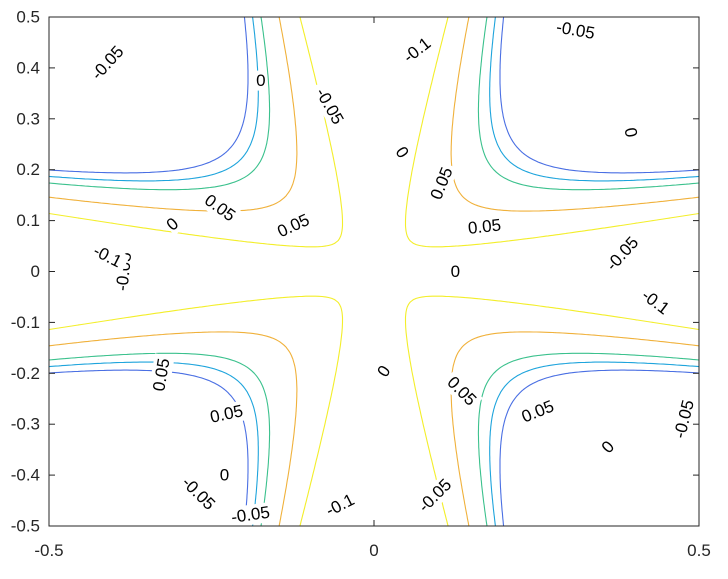 This screenshot has width=728, height=579. What do you see at coordinates (28, 118) in the screenshot?
I see `y-tick-label: 0.3` at bounding box center [28, 118].